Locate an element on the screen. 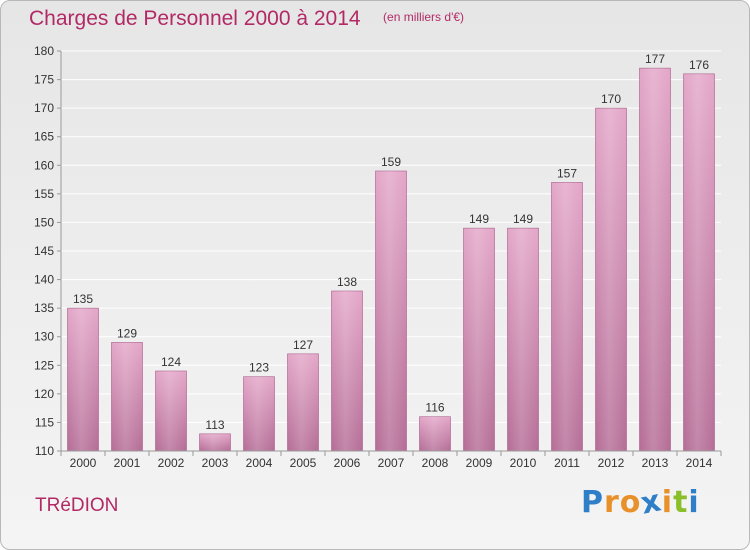  commune-name: TRéDION is located at coordinates (77, 505).